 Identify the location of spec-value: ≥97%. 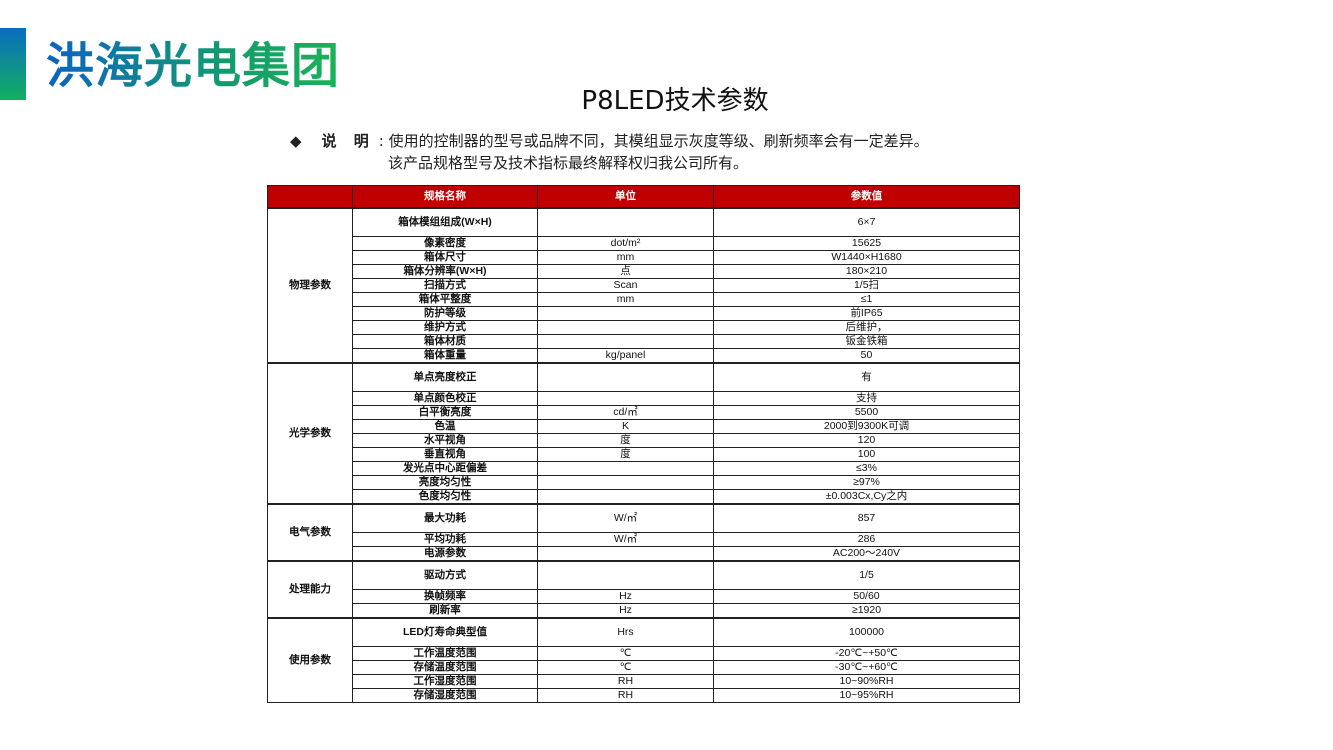
(866, 482).